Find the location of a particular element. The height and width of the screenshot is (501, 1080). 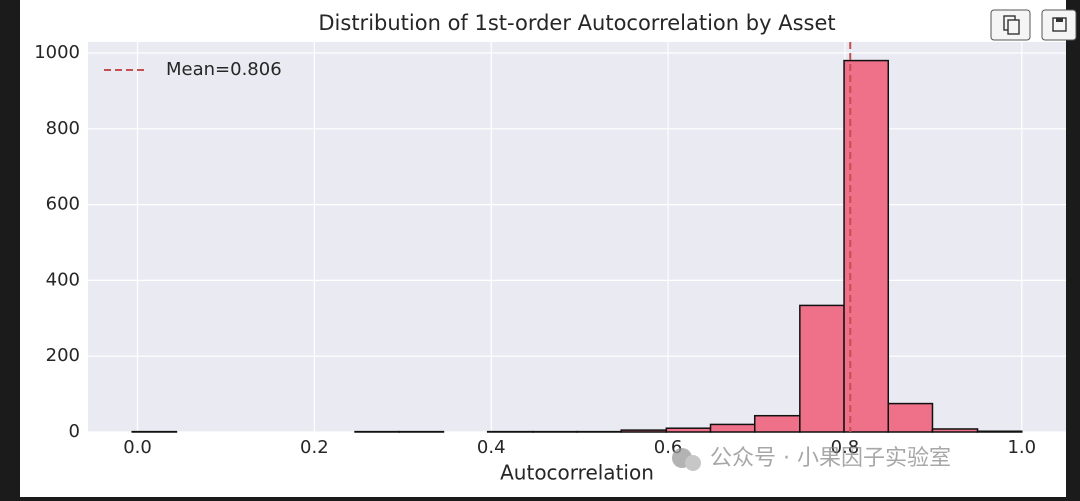

y-tick-label: 600 is located at coordinates (63, 204).